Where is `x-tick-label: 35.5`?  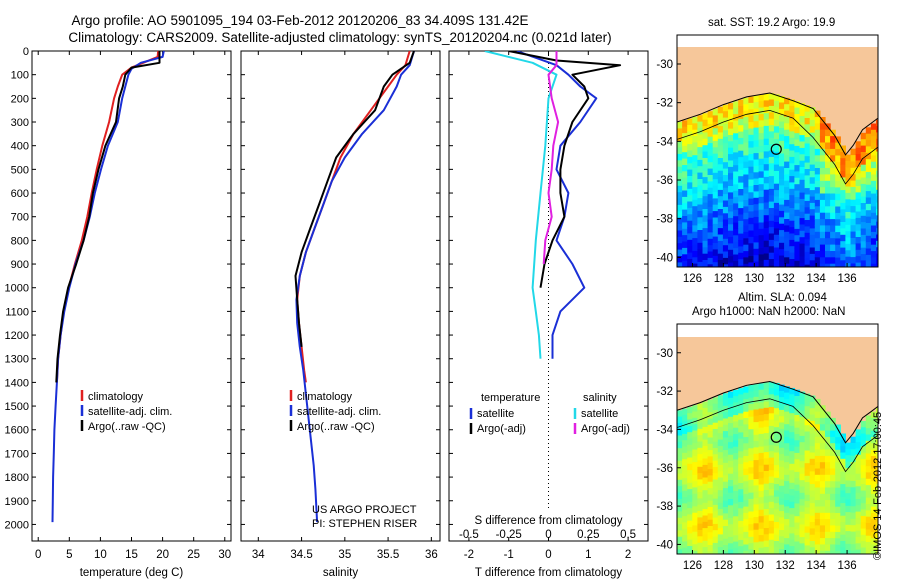
x-tick-label: 35.5 is located at coordinates (388, 555).